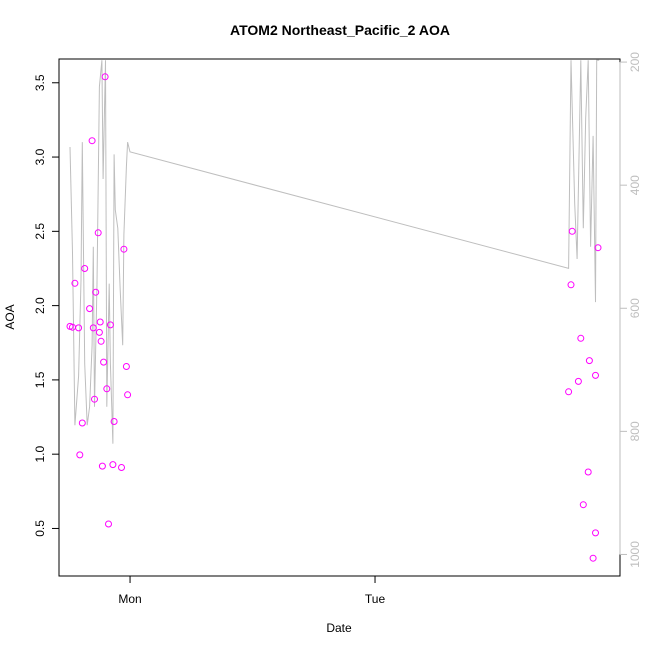  Describe the element at coordinates (340, 30) in the screenshot. I see `chart-title: ATOM2 Northeast_Pacific_2 AOA` at that location.